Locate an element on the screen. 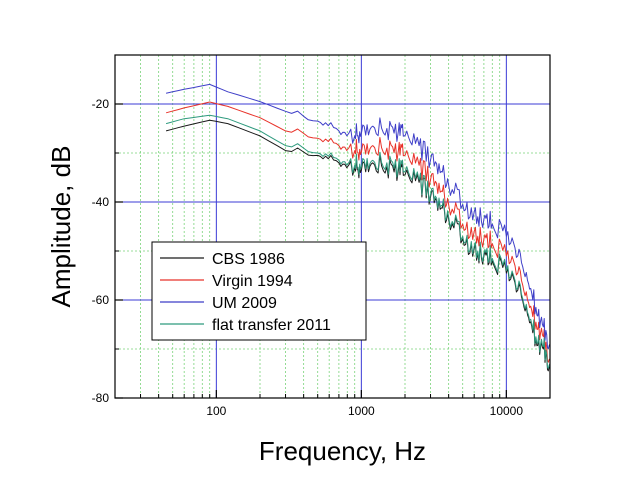 Image resolution: width=640 pixels, height=479 pixels. x-axis-title: Frequency, Hz is located at coordinates (342, 451).